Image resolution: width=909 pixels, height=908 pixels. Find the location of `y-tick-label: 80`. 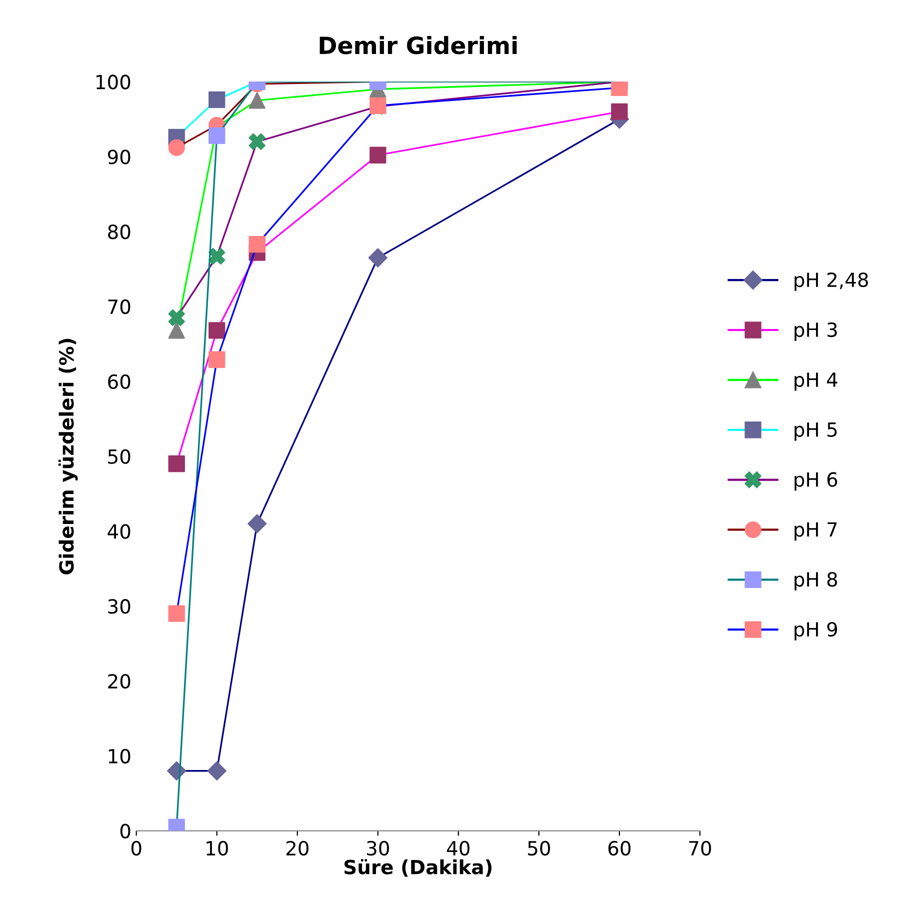

y-tick-label: 80 is located at coordinates (119, 232).